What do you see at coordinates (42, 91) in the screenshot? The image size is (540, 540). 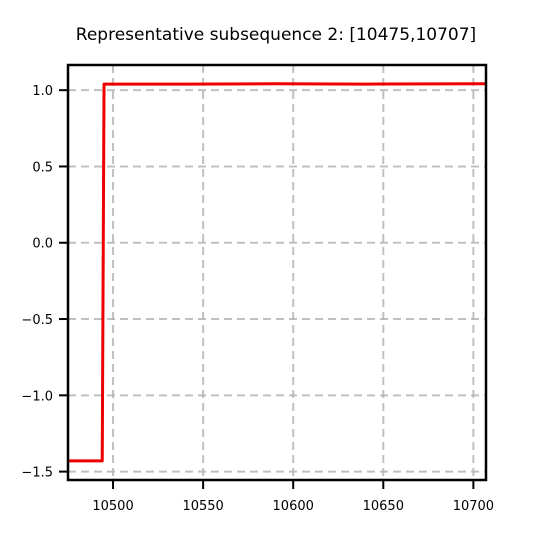 I see `y-tick-label: 1.0` at bounding box center [42, 91].